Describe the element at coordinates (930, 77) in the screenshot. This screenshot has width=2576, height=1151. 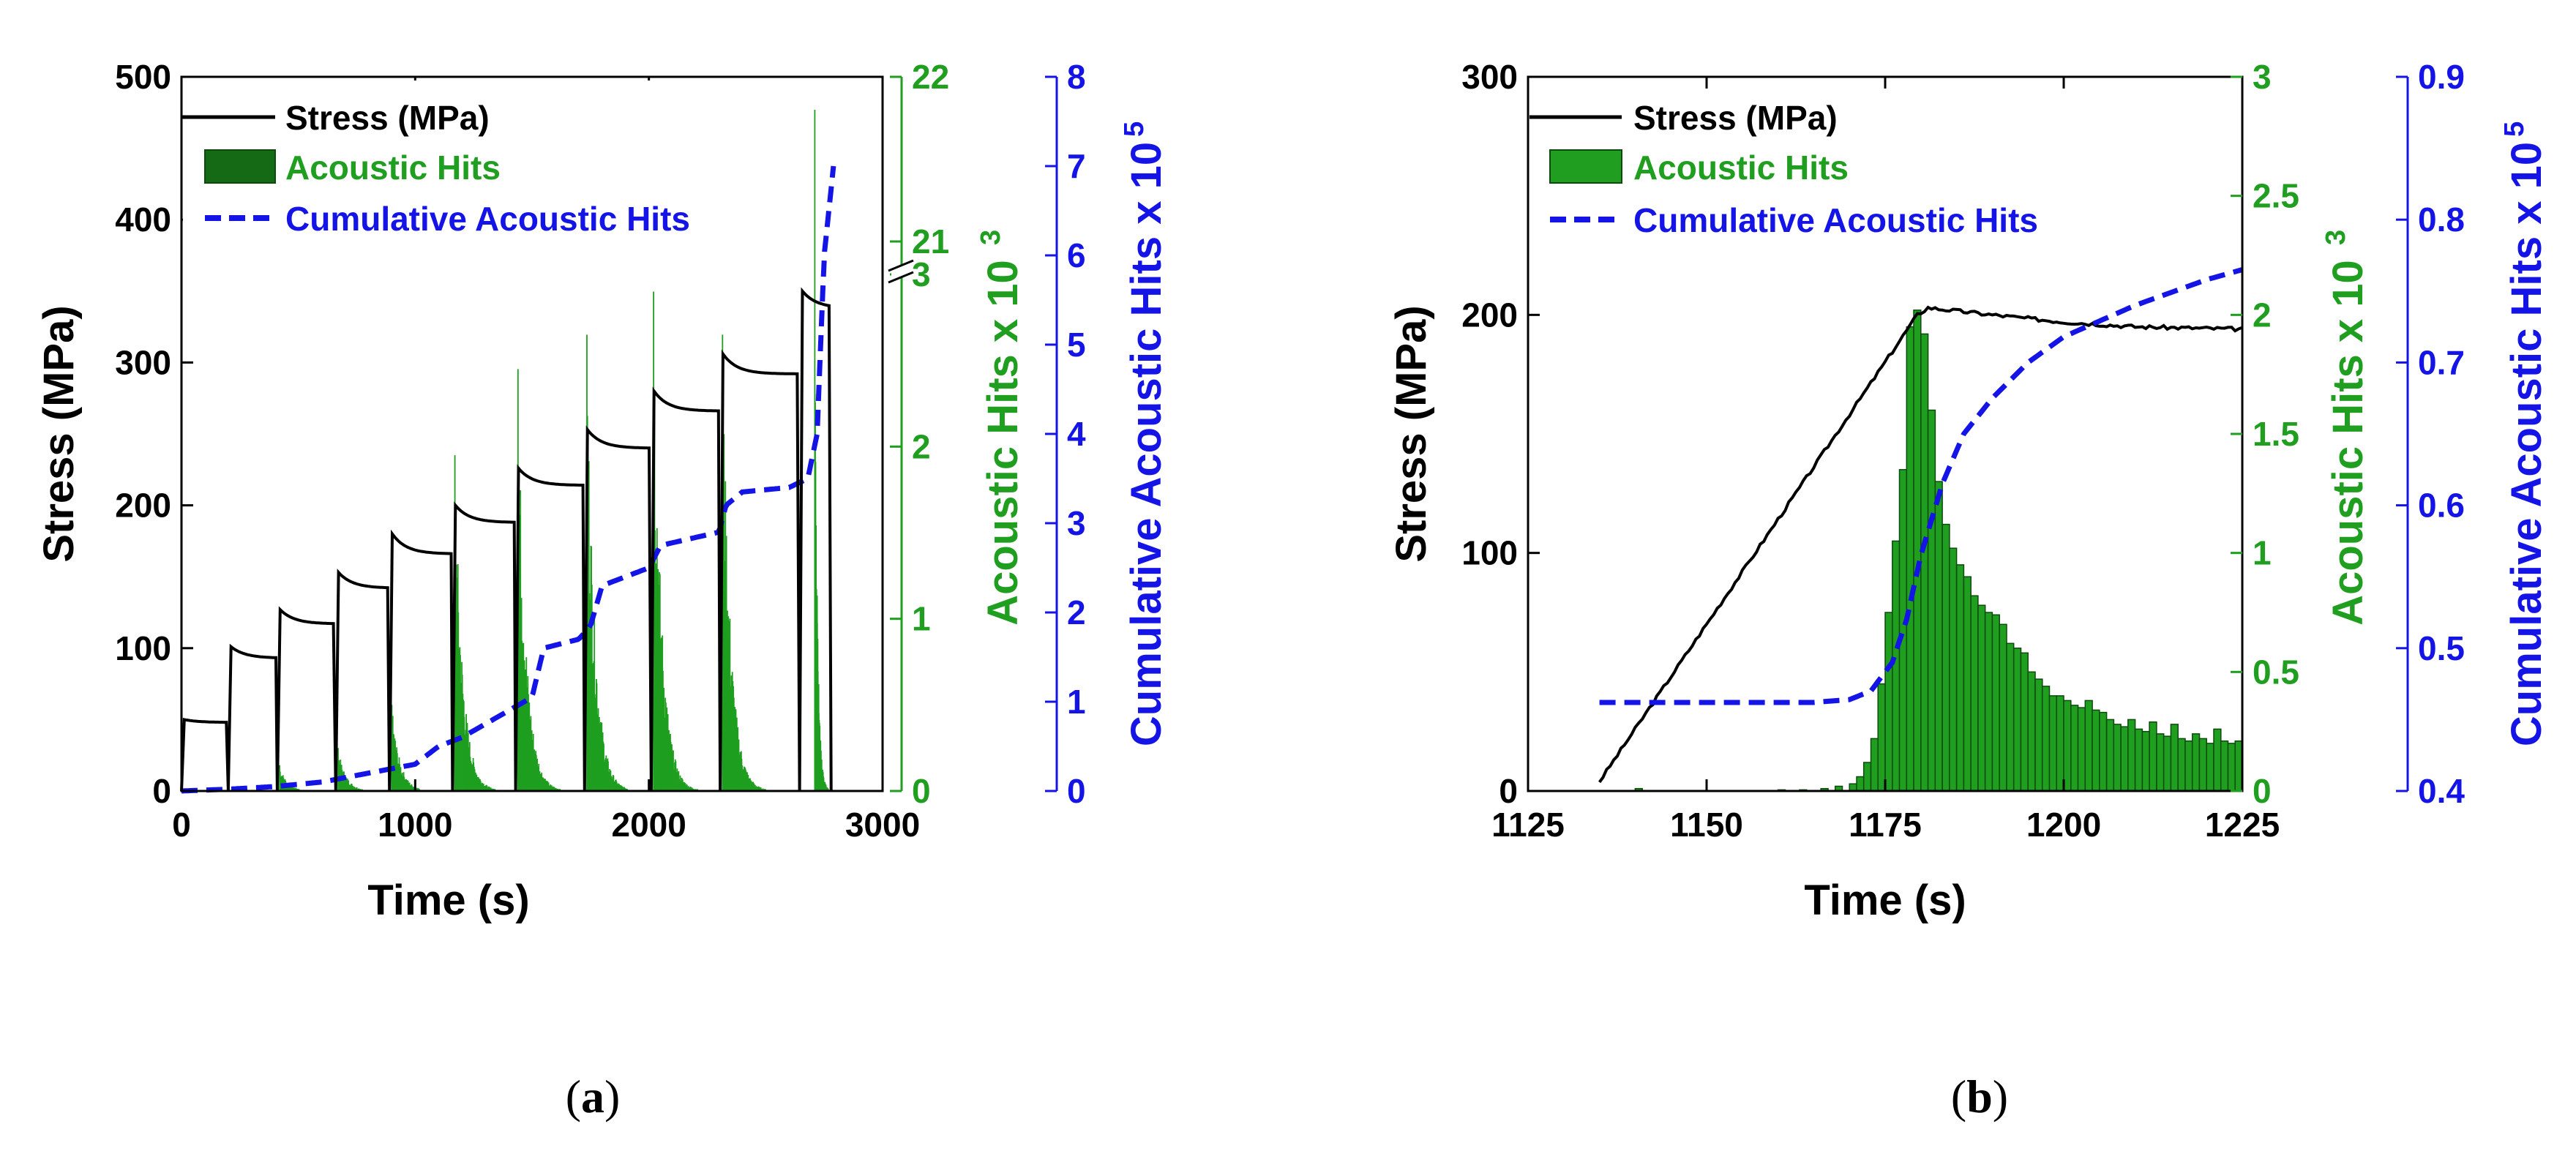
I see `y-hits-tick-label: 22` at that location.